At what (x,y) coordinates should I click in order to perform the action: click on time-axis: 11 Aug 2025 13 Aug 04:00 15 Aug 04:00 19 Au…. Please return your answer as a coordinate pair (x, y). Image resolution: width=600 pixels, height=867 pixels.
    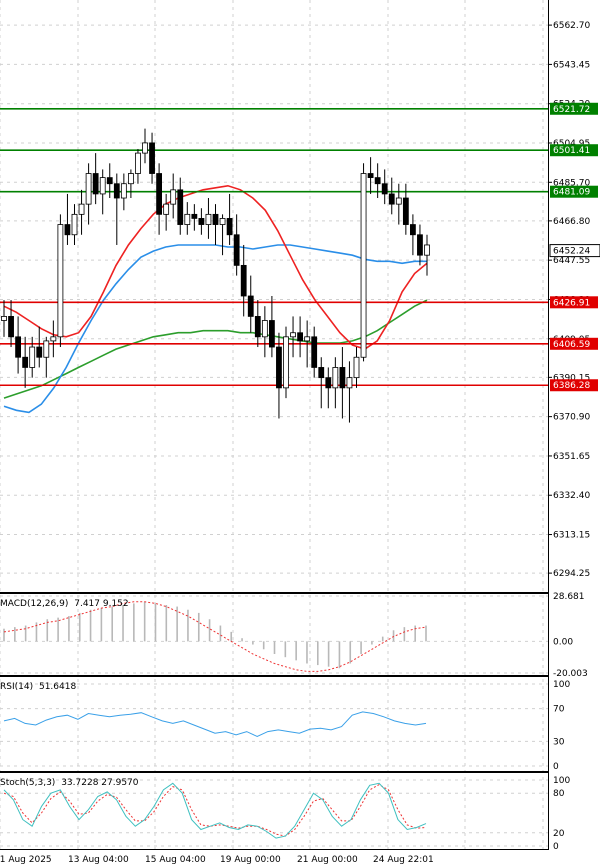
    Looking at the image, I should click on (217, 860).